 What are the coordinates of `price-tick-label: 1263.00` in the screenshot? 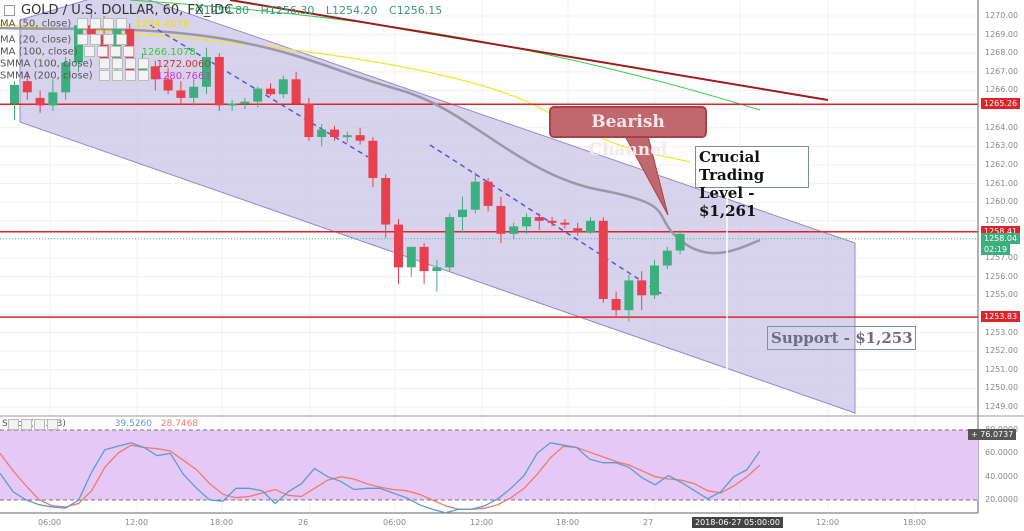 It's located at (1002, 146).